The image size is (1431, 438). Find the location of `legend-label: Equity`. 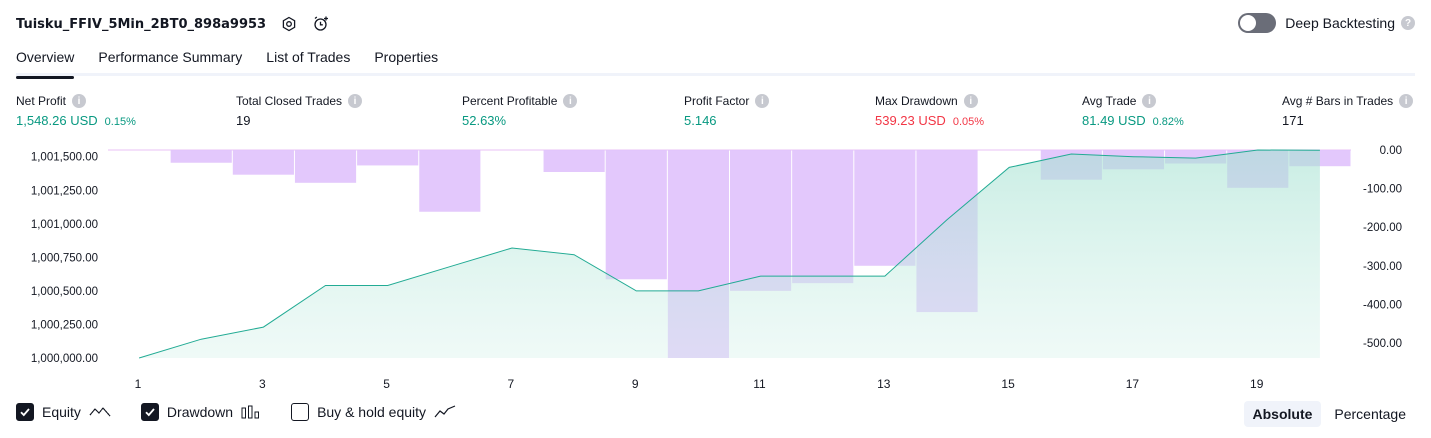

legend-label: Equity is located at coordinates (61, 412).